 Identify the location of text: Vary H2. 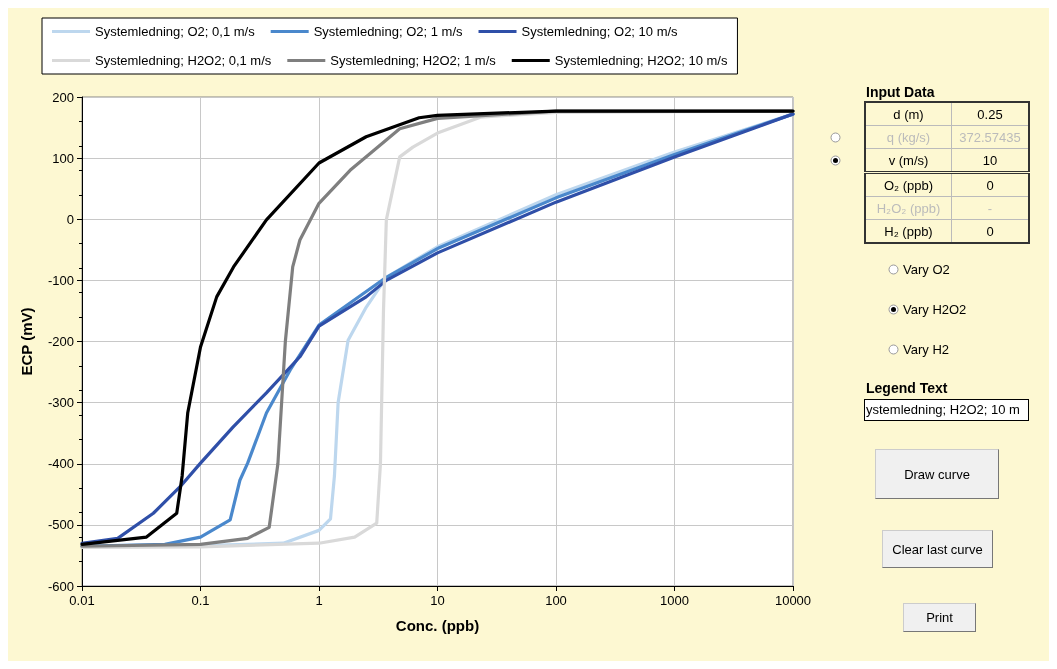
(926, 349).